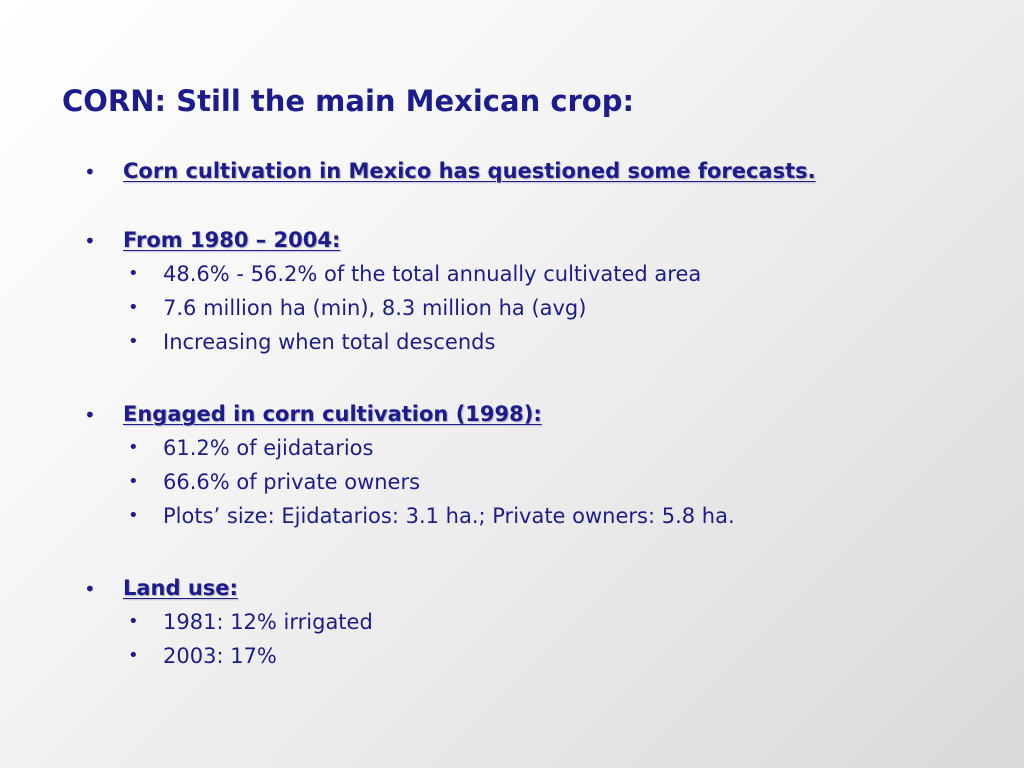  I want to click on sub-bullet-text: 2003: 17%, so click(220, 656).